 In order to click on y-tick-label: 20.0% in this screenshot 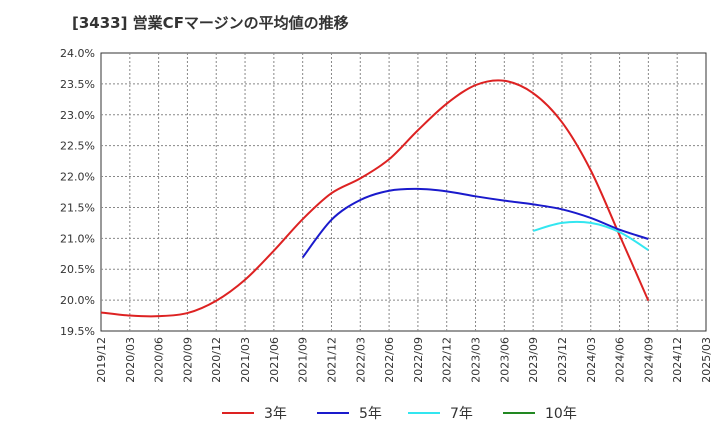, I will do `click(77, 300)`.